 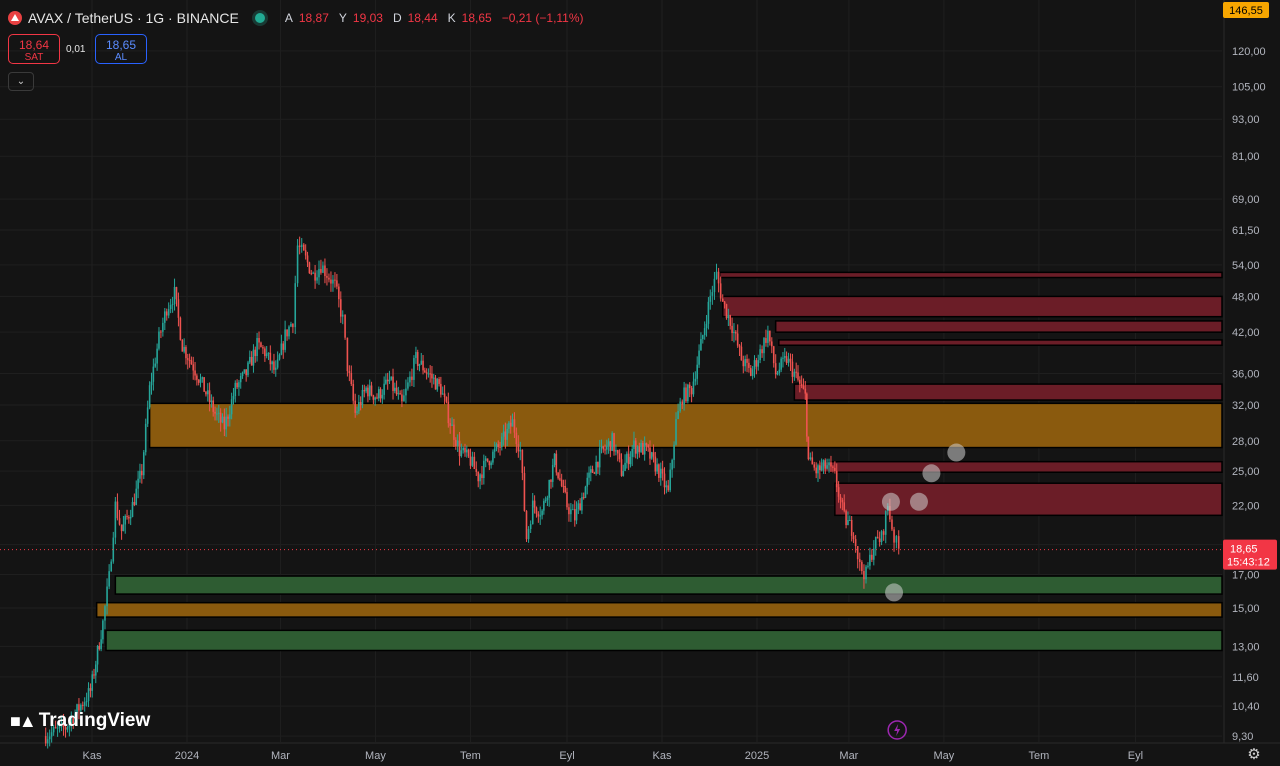 I want to click on close-value: 18,65, so click(x=476, y=18).